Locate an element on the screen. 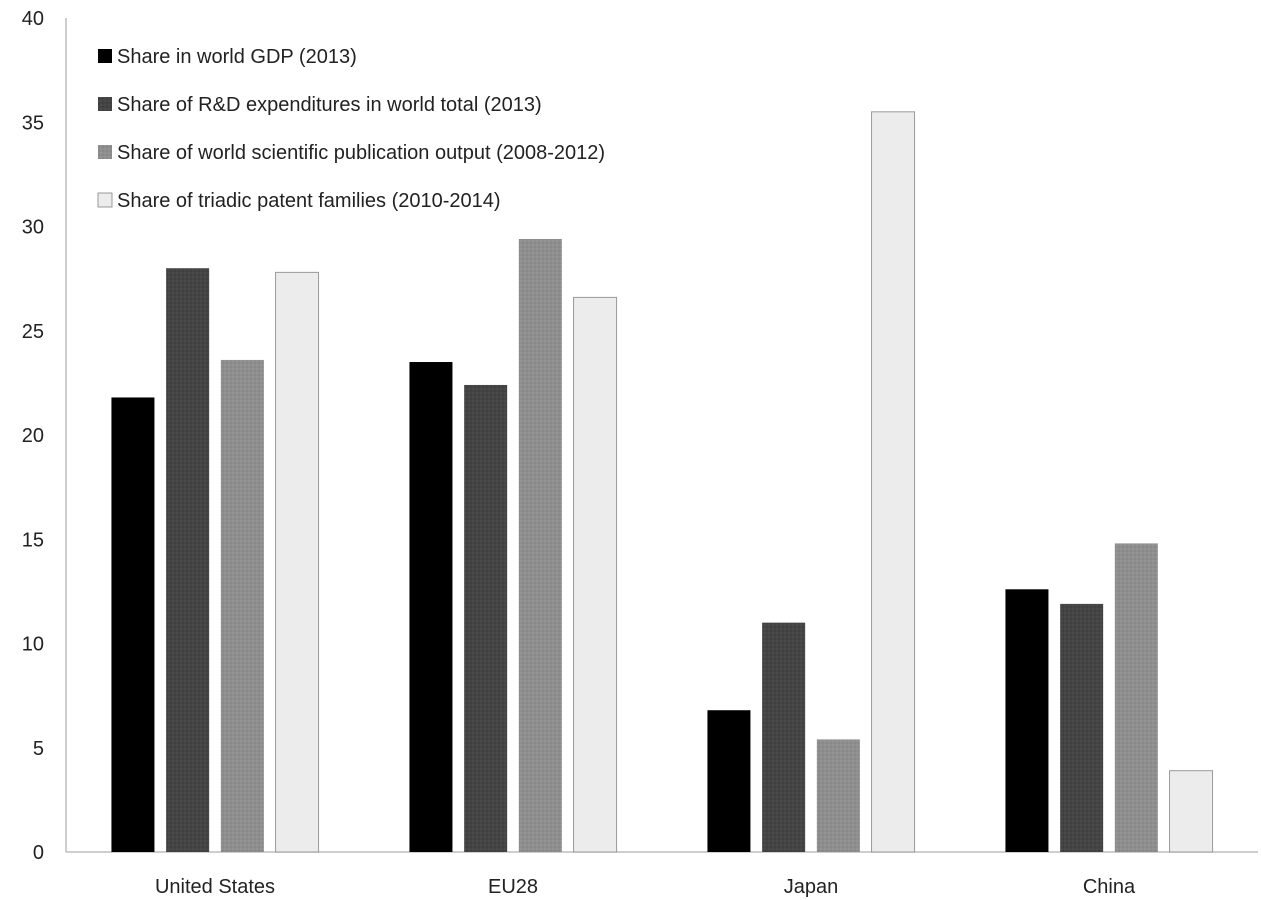 Image resolution: width=1261 pixels, height=900 pixels. y-tick-label: 0 is located at coordinates (38, 853).